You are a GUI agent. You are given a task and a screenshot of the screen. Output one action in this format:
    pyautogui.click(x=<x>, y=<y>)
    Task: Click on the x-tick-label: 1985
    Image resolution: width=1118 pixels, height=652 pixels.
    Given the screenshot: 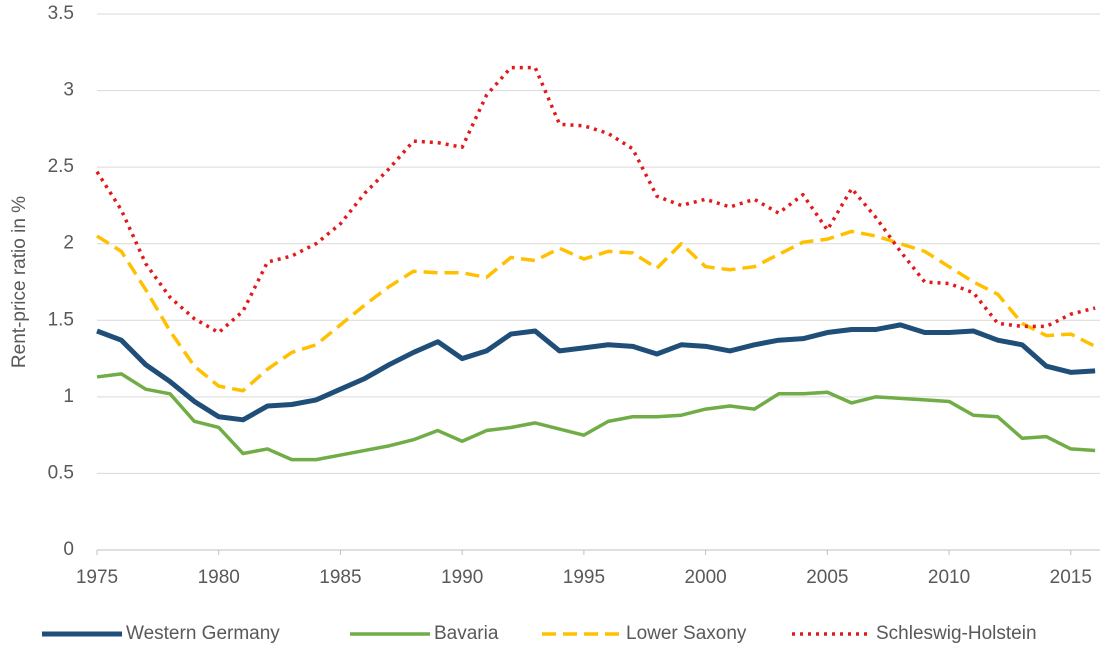 What is the action you would take?
    pyautogui.click(x=340, y=577)
    